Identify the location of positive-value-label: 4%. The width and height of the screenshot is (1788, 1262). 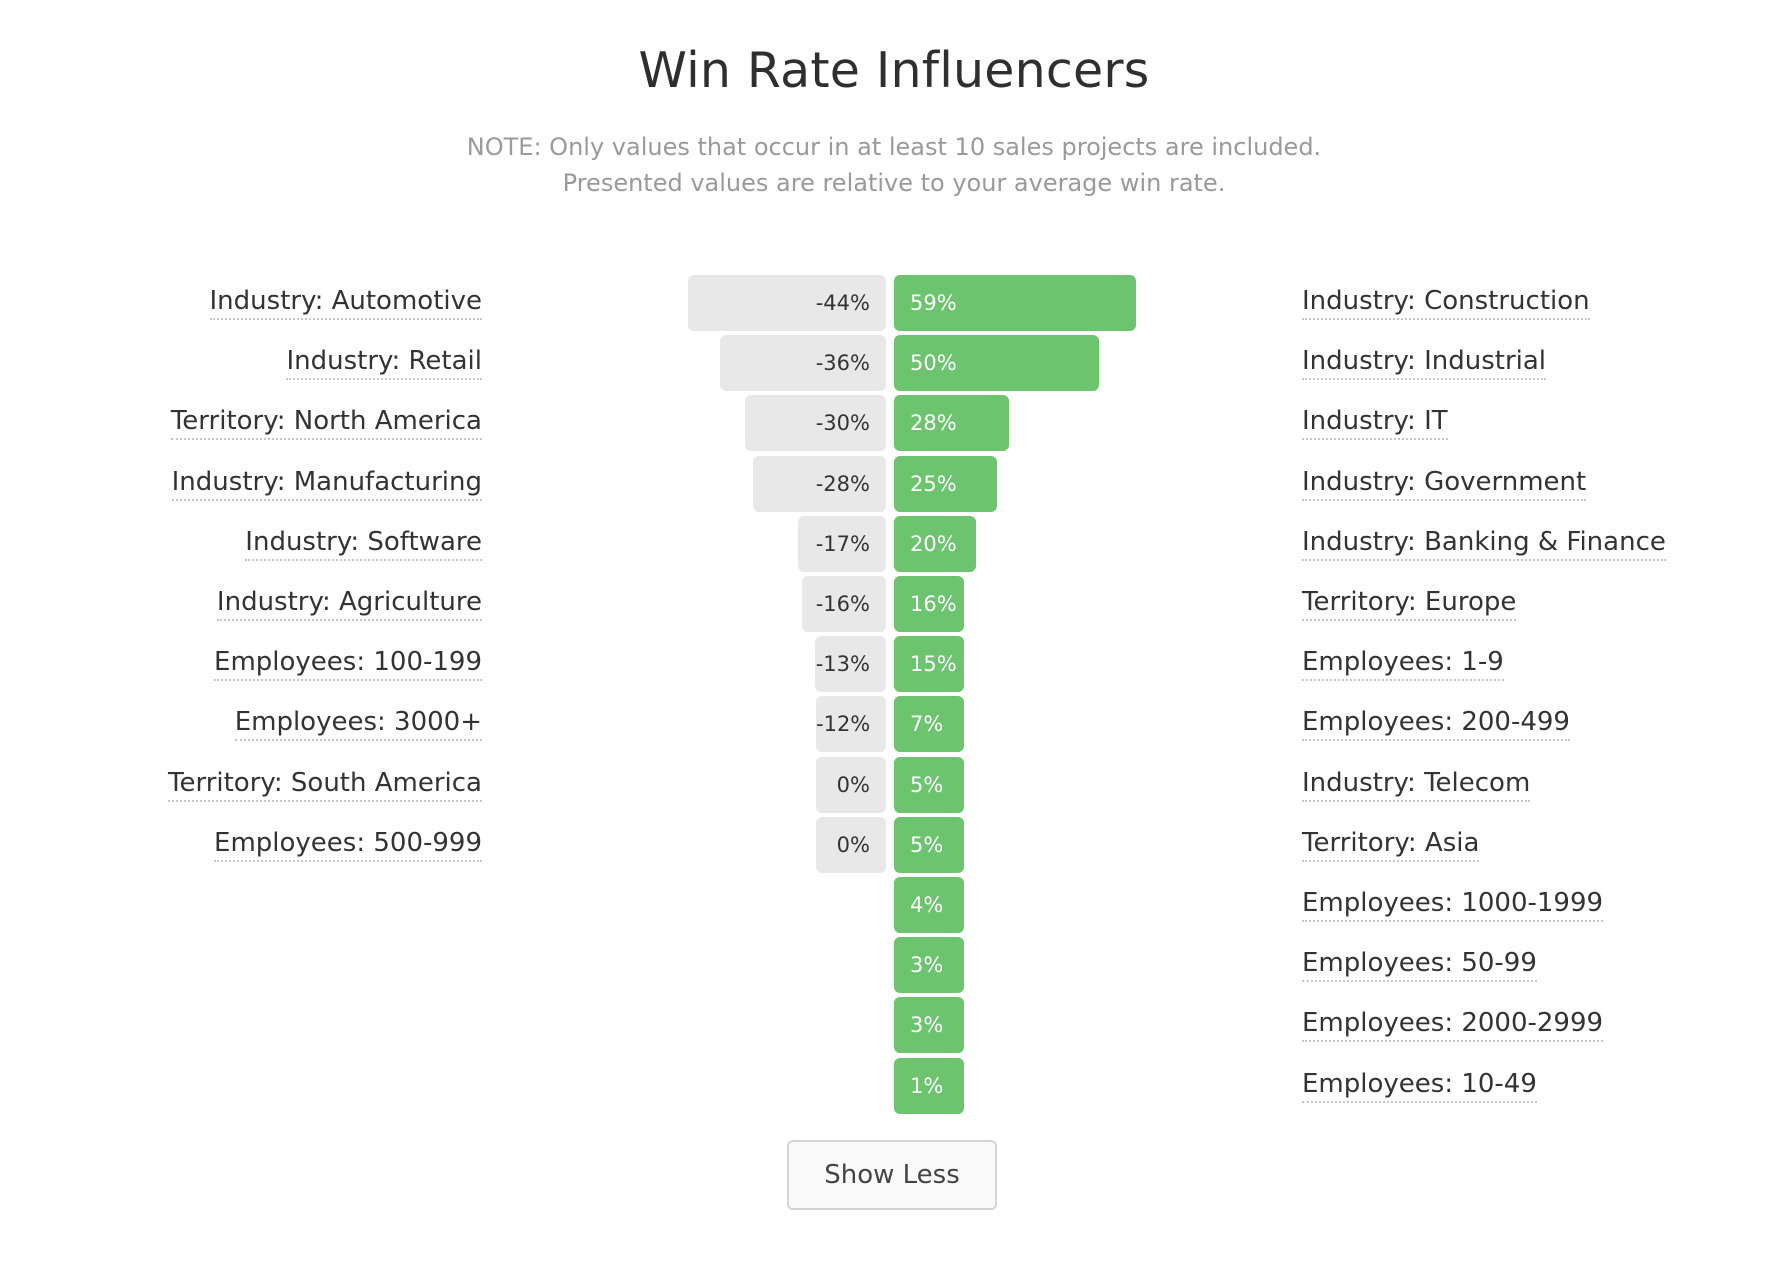
(927, 905).